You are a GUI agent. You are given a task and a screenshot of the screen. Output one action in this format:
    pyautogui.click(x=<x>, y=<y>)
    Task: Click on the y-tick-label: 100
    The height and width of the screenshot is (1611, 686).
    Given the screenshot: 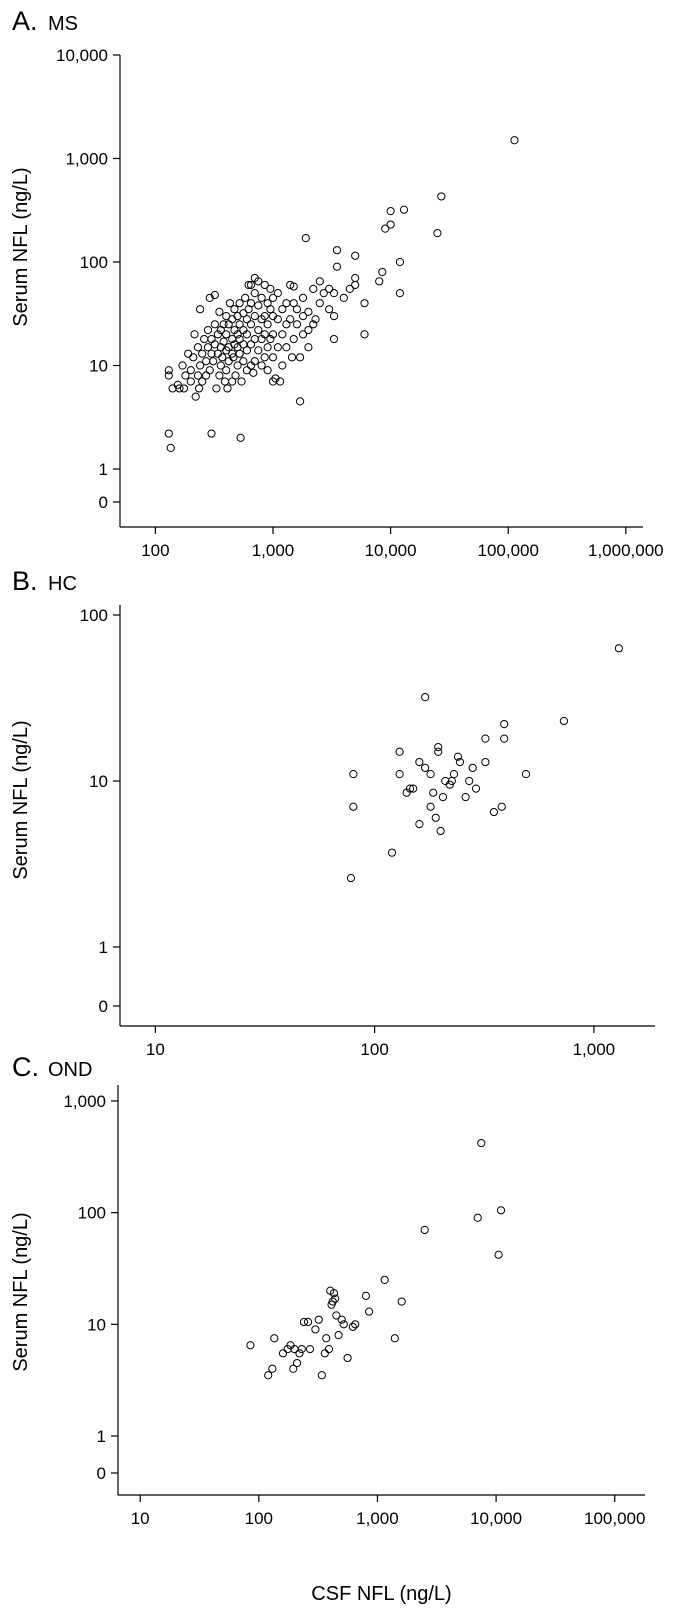 What is the action you would take?
    pyautogui.click(x=94, y=615)
    